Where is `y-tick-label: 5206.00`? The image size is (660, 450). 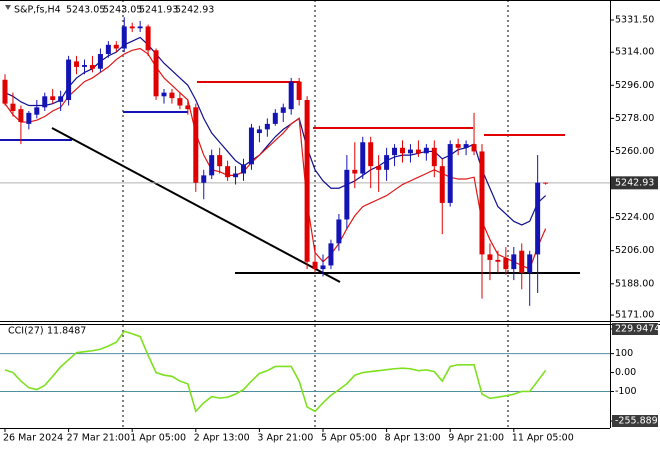
y-tick-label: 5206.00 is located at coordinates (634, 250).